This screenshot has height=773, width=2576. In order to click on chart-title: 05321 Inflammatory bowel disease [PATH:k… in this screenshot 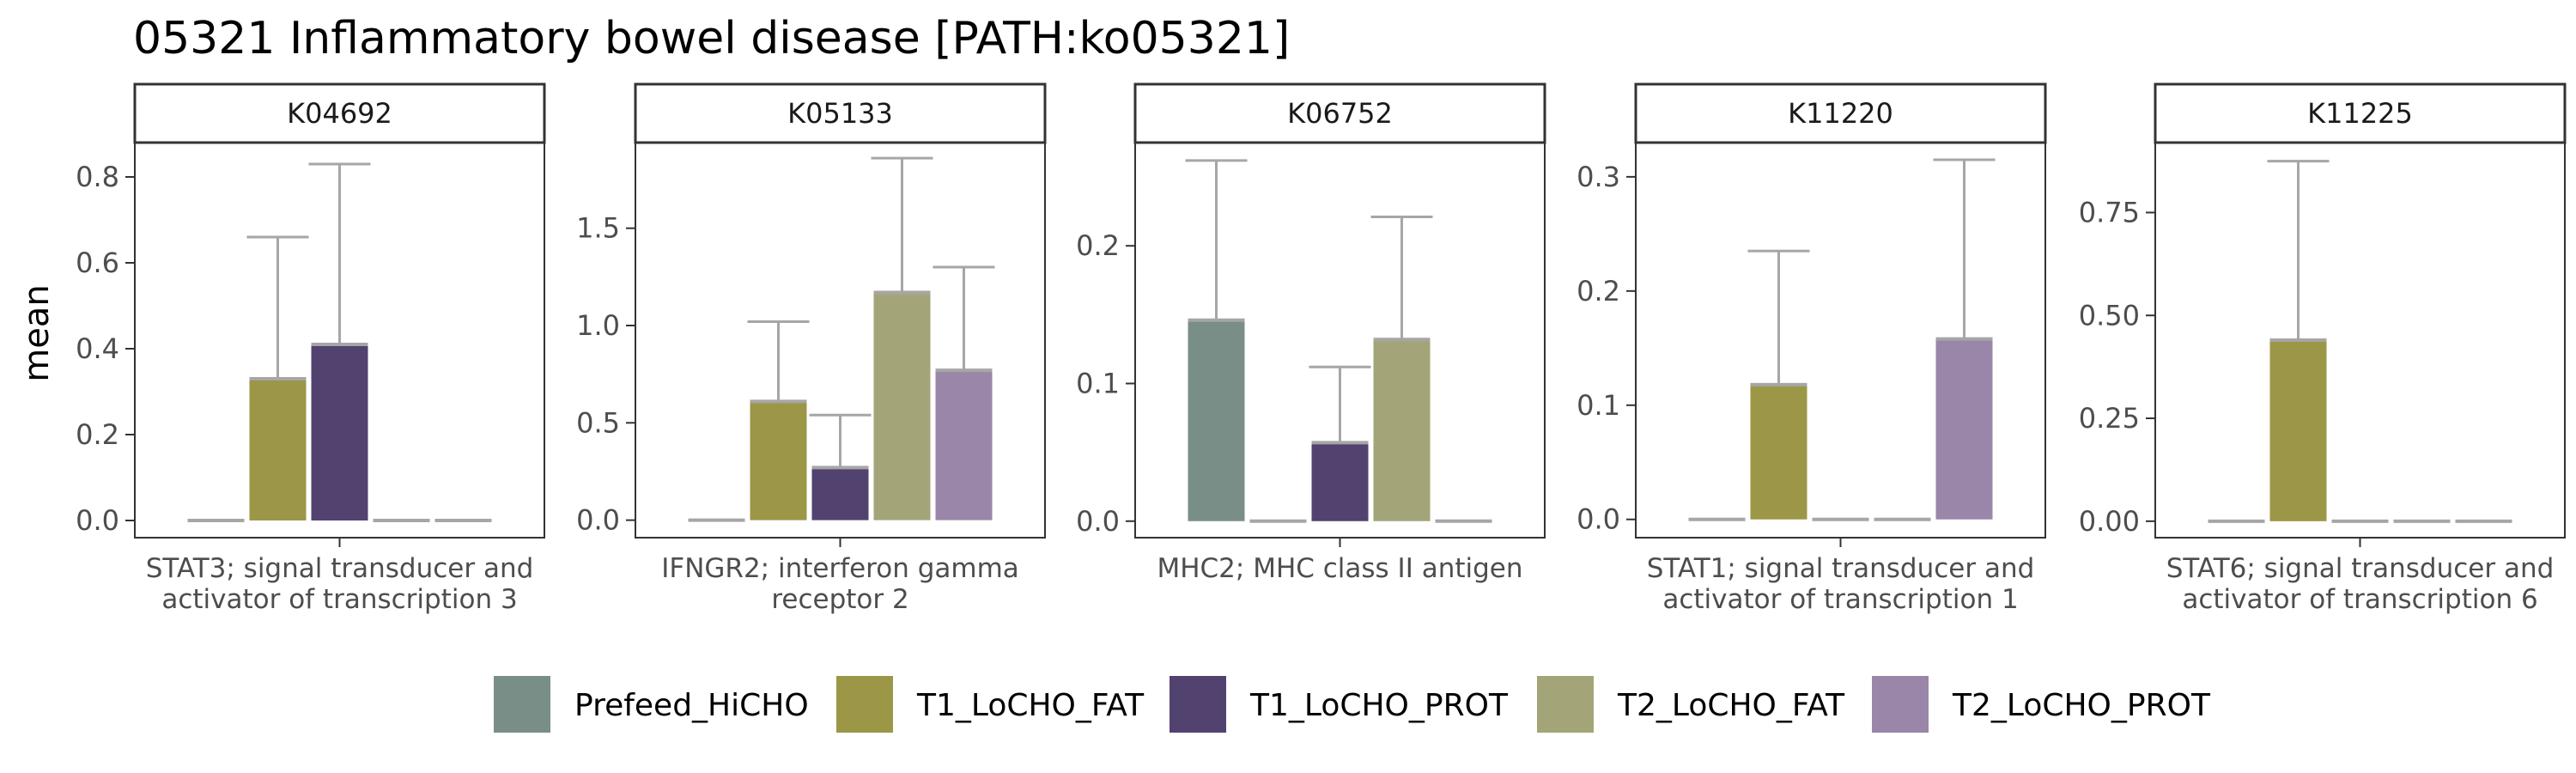, I will do `click(711, 38)`.